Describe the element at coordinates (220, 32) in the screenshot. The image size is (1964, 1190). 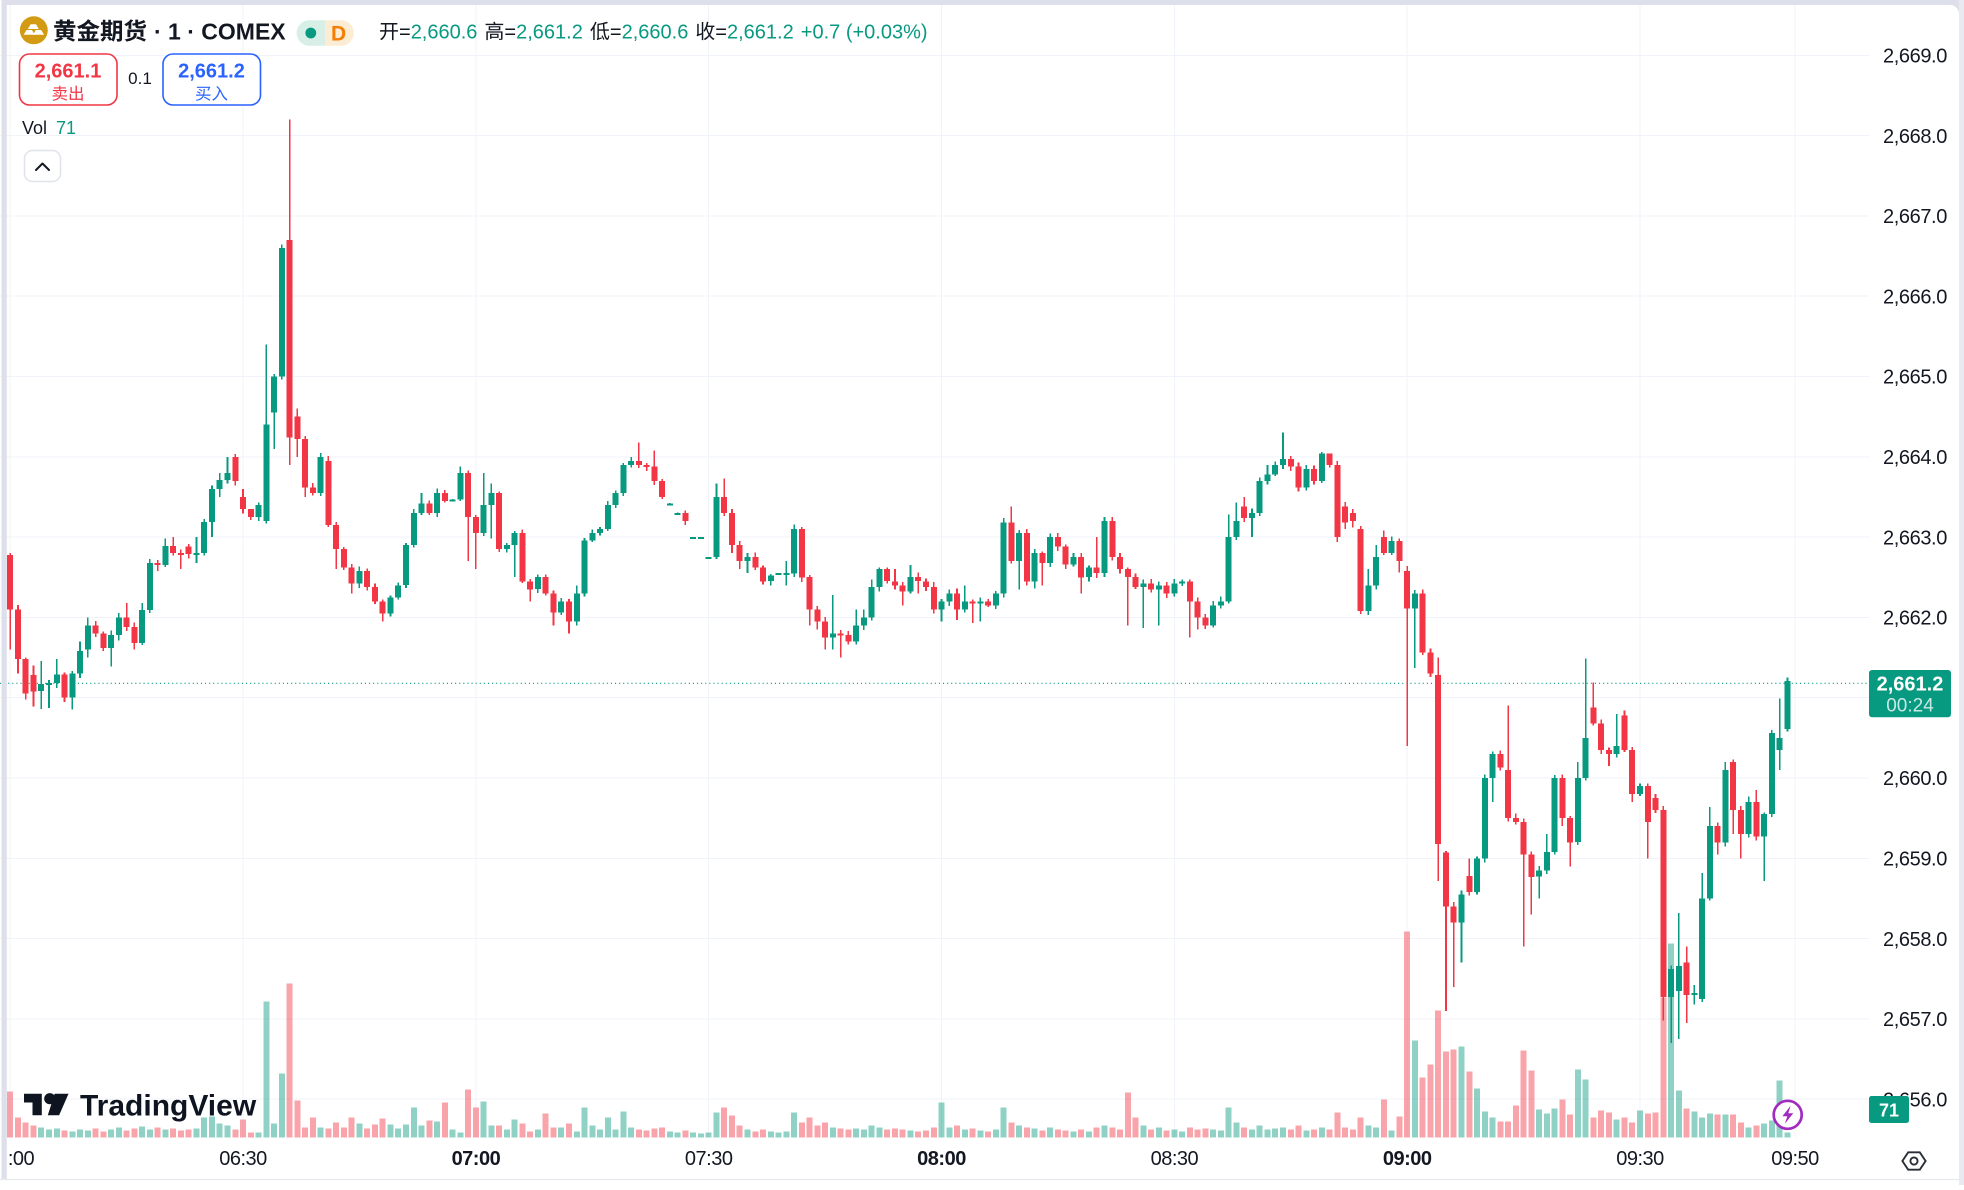
I see `svg-text: · 1 · COMEX` at that location.